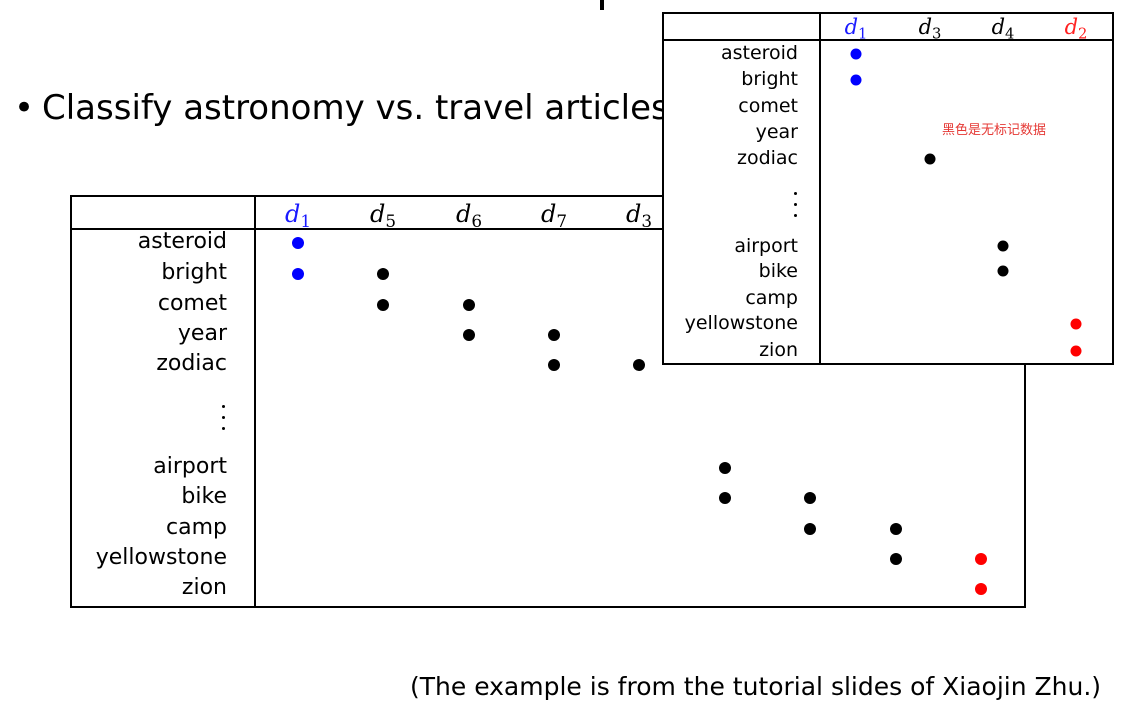 The width and height of the screenshot is (1130, 712). I want to click on main-mark-bright-d5, so click(383, 274).